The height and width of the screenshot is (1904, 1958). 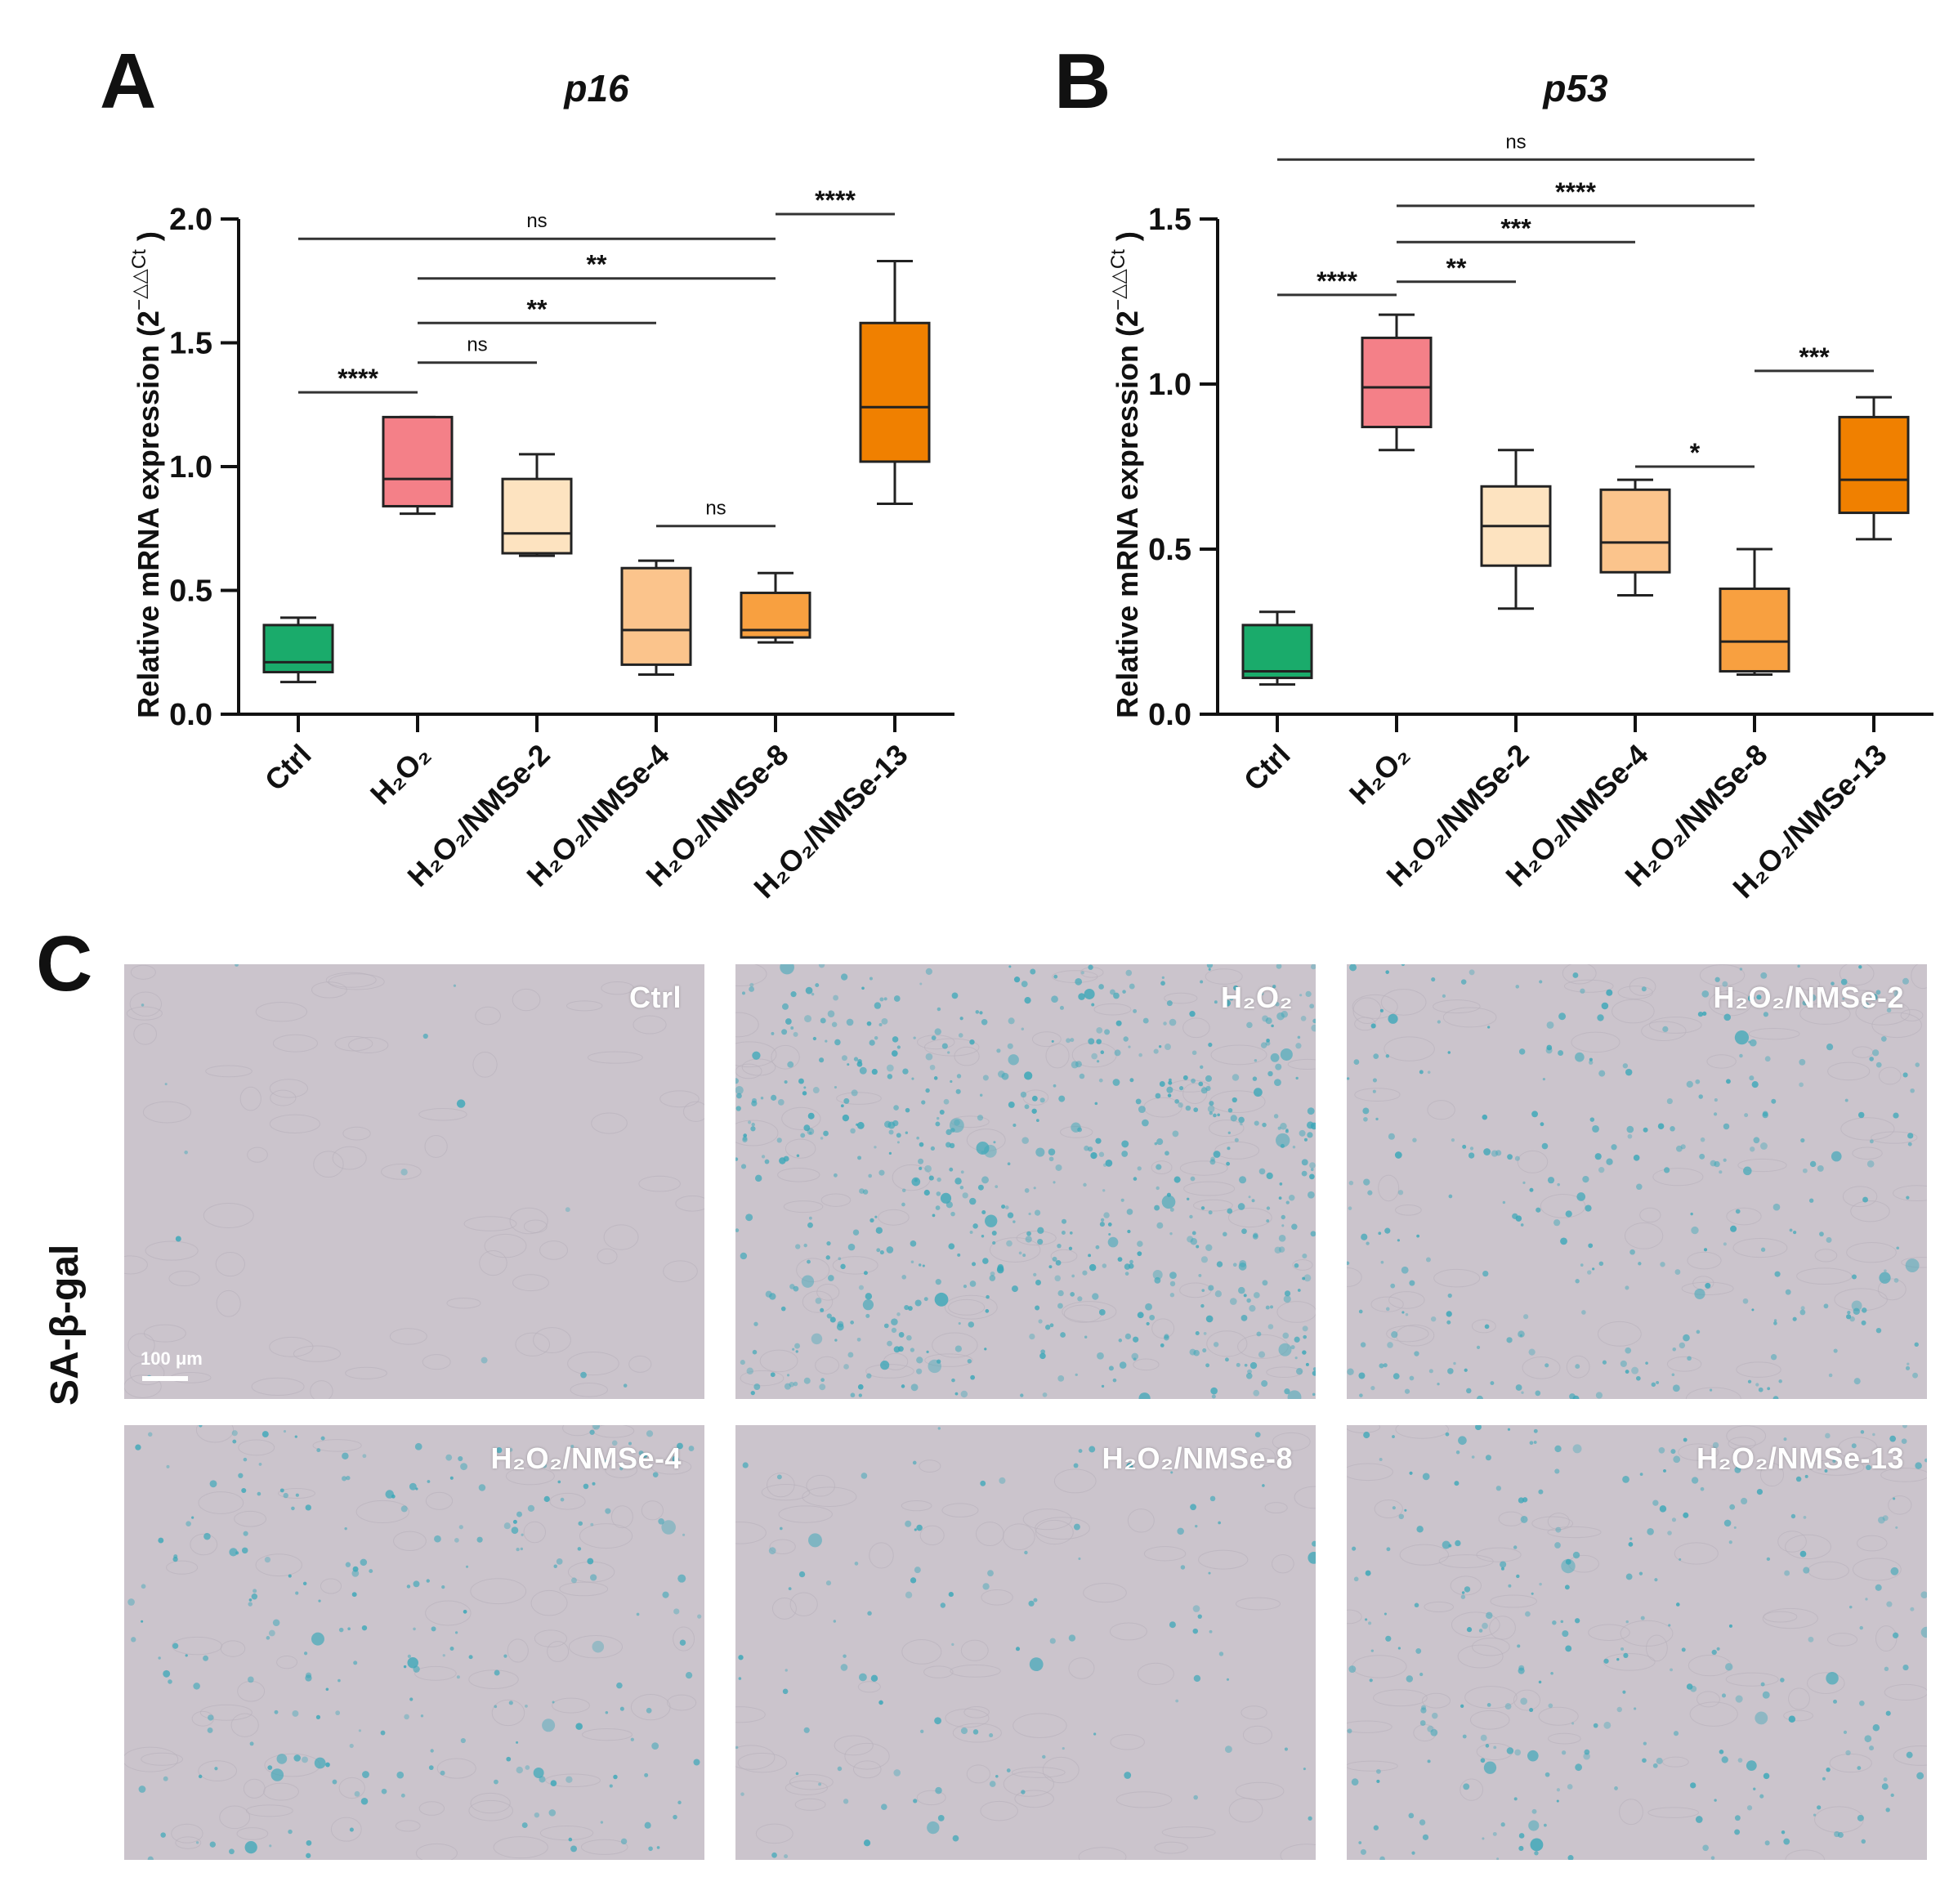 What do you see at coordinates (1169, 385) in the screenshot?
I see `y-tick-label: 1.0` at bounding box center [1169, 385].